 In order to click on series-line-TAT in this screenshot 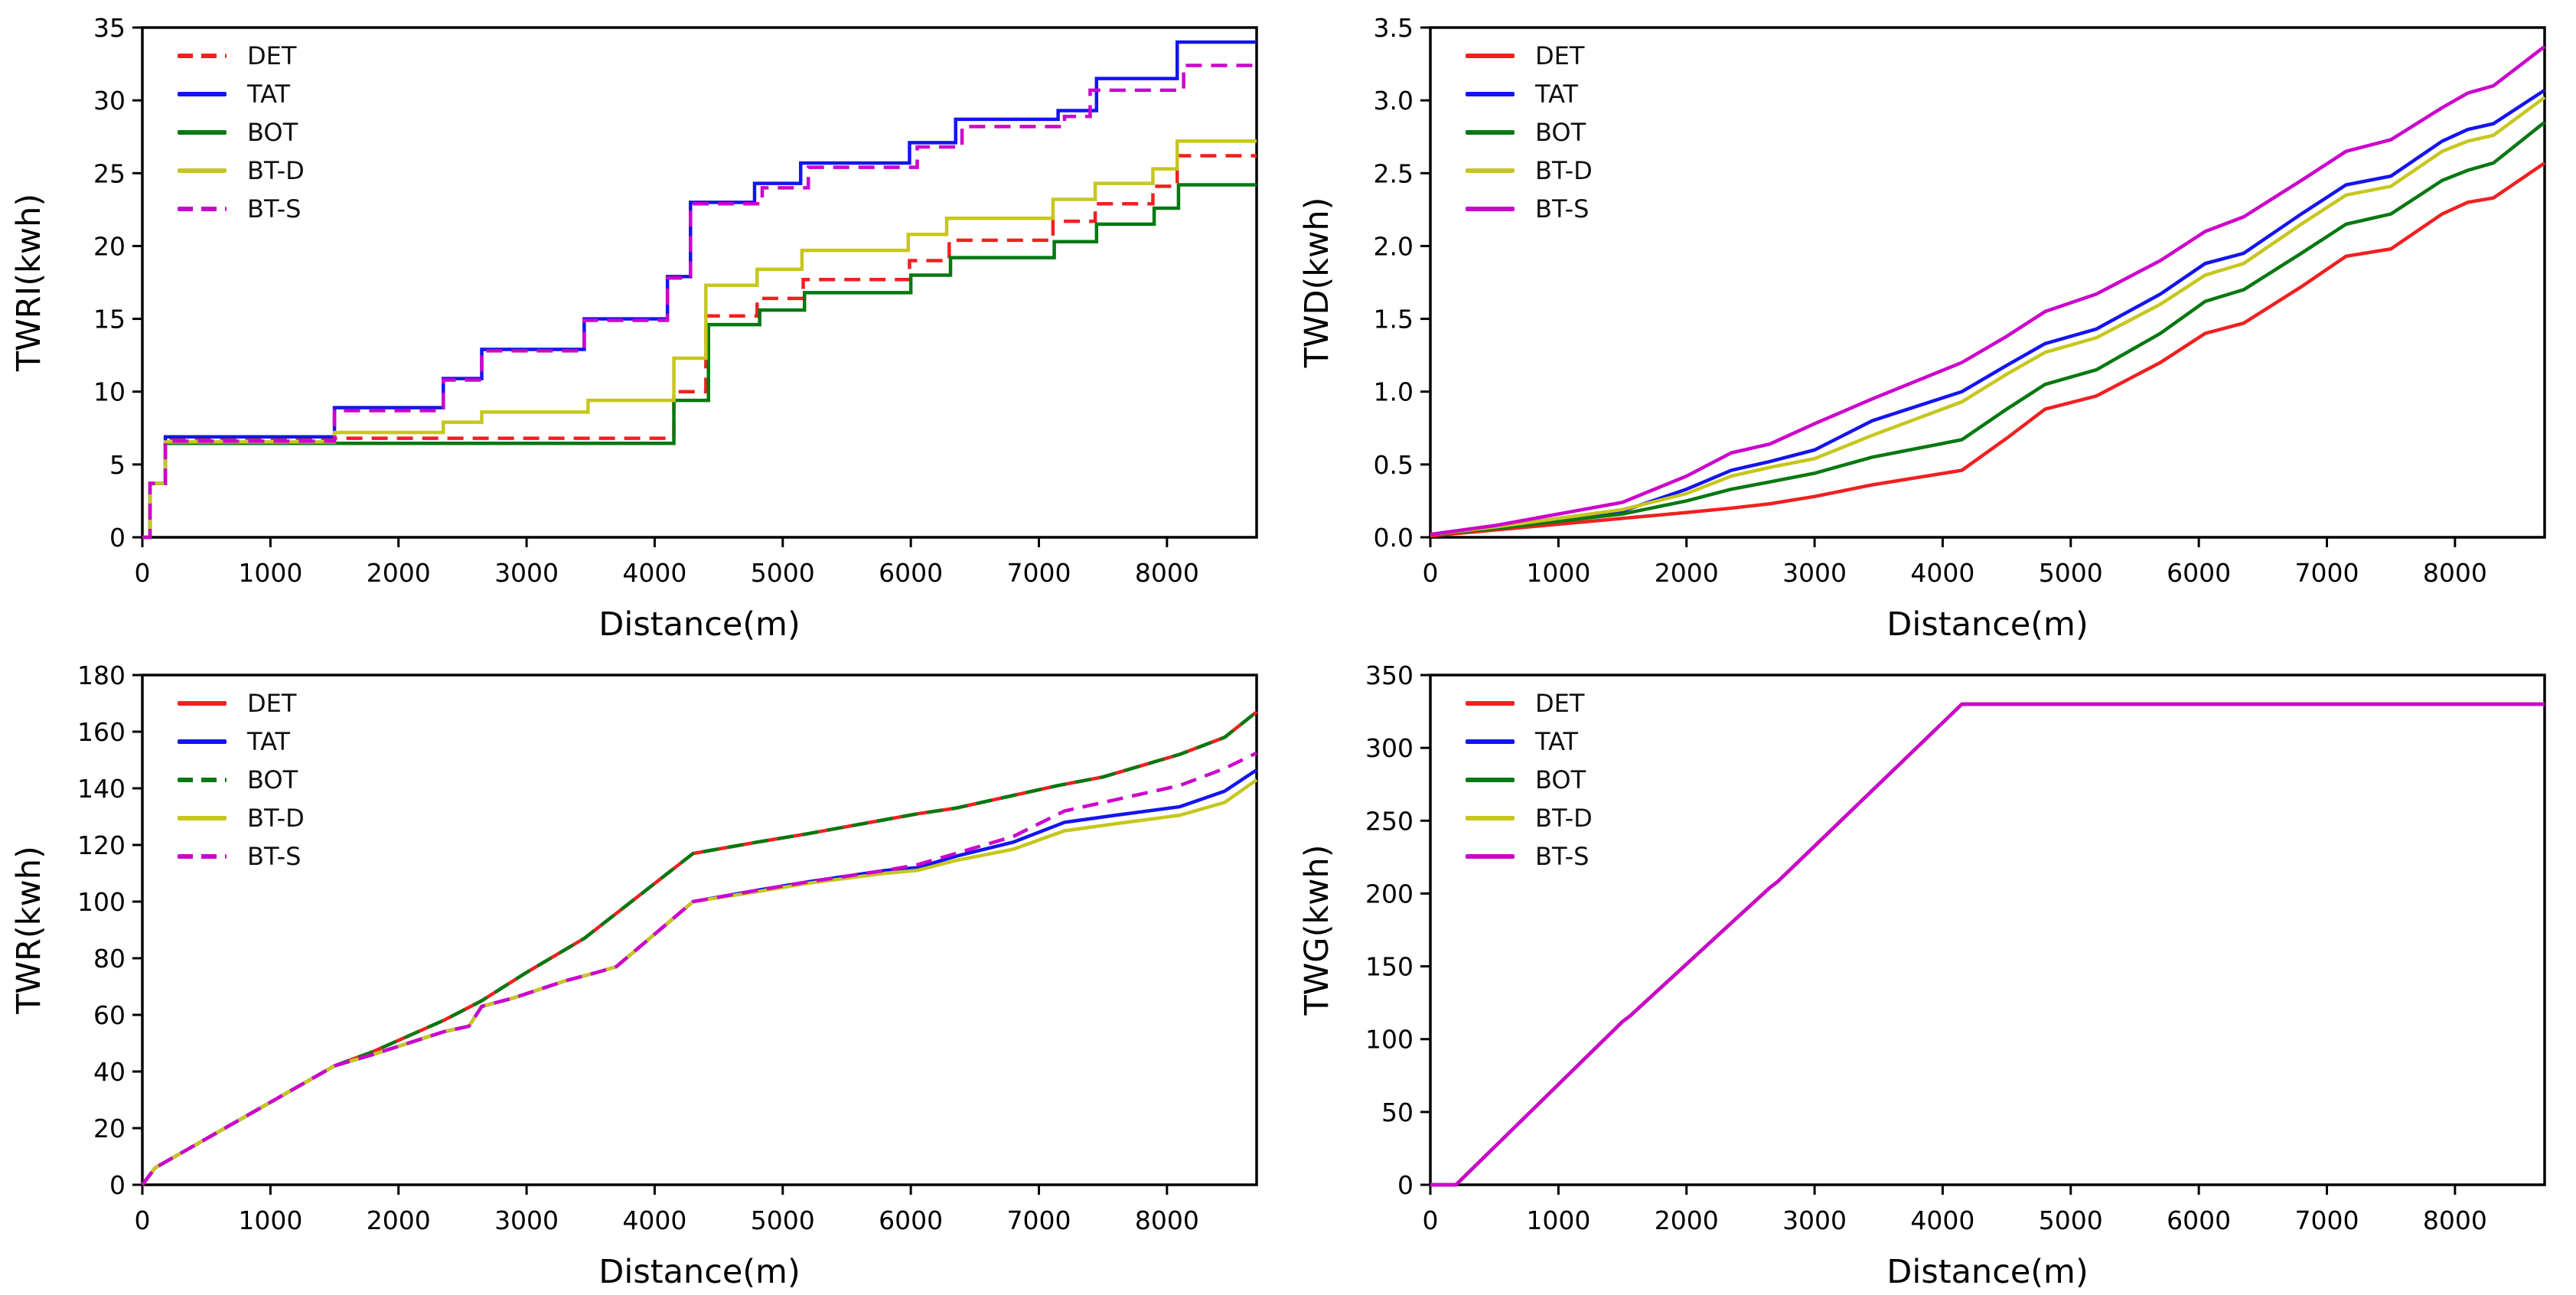, I will do `click(699, 977)`.